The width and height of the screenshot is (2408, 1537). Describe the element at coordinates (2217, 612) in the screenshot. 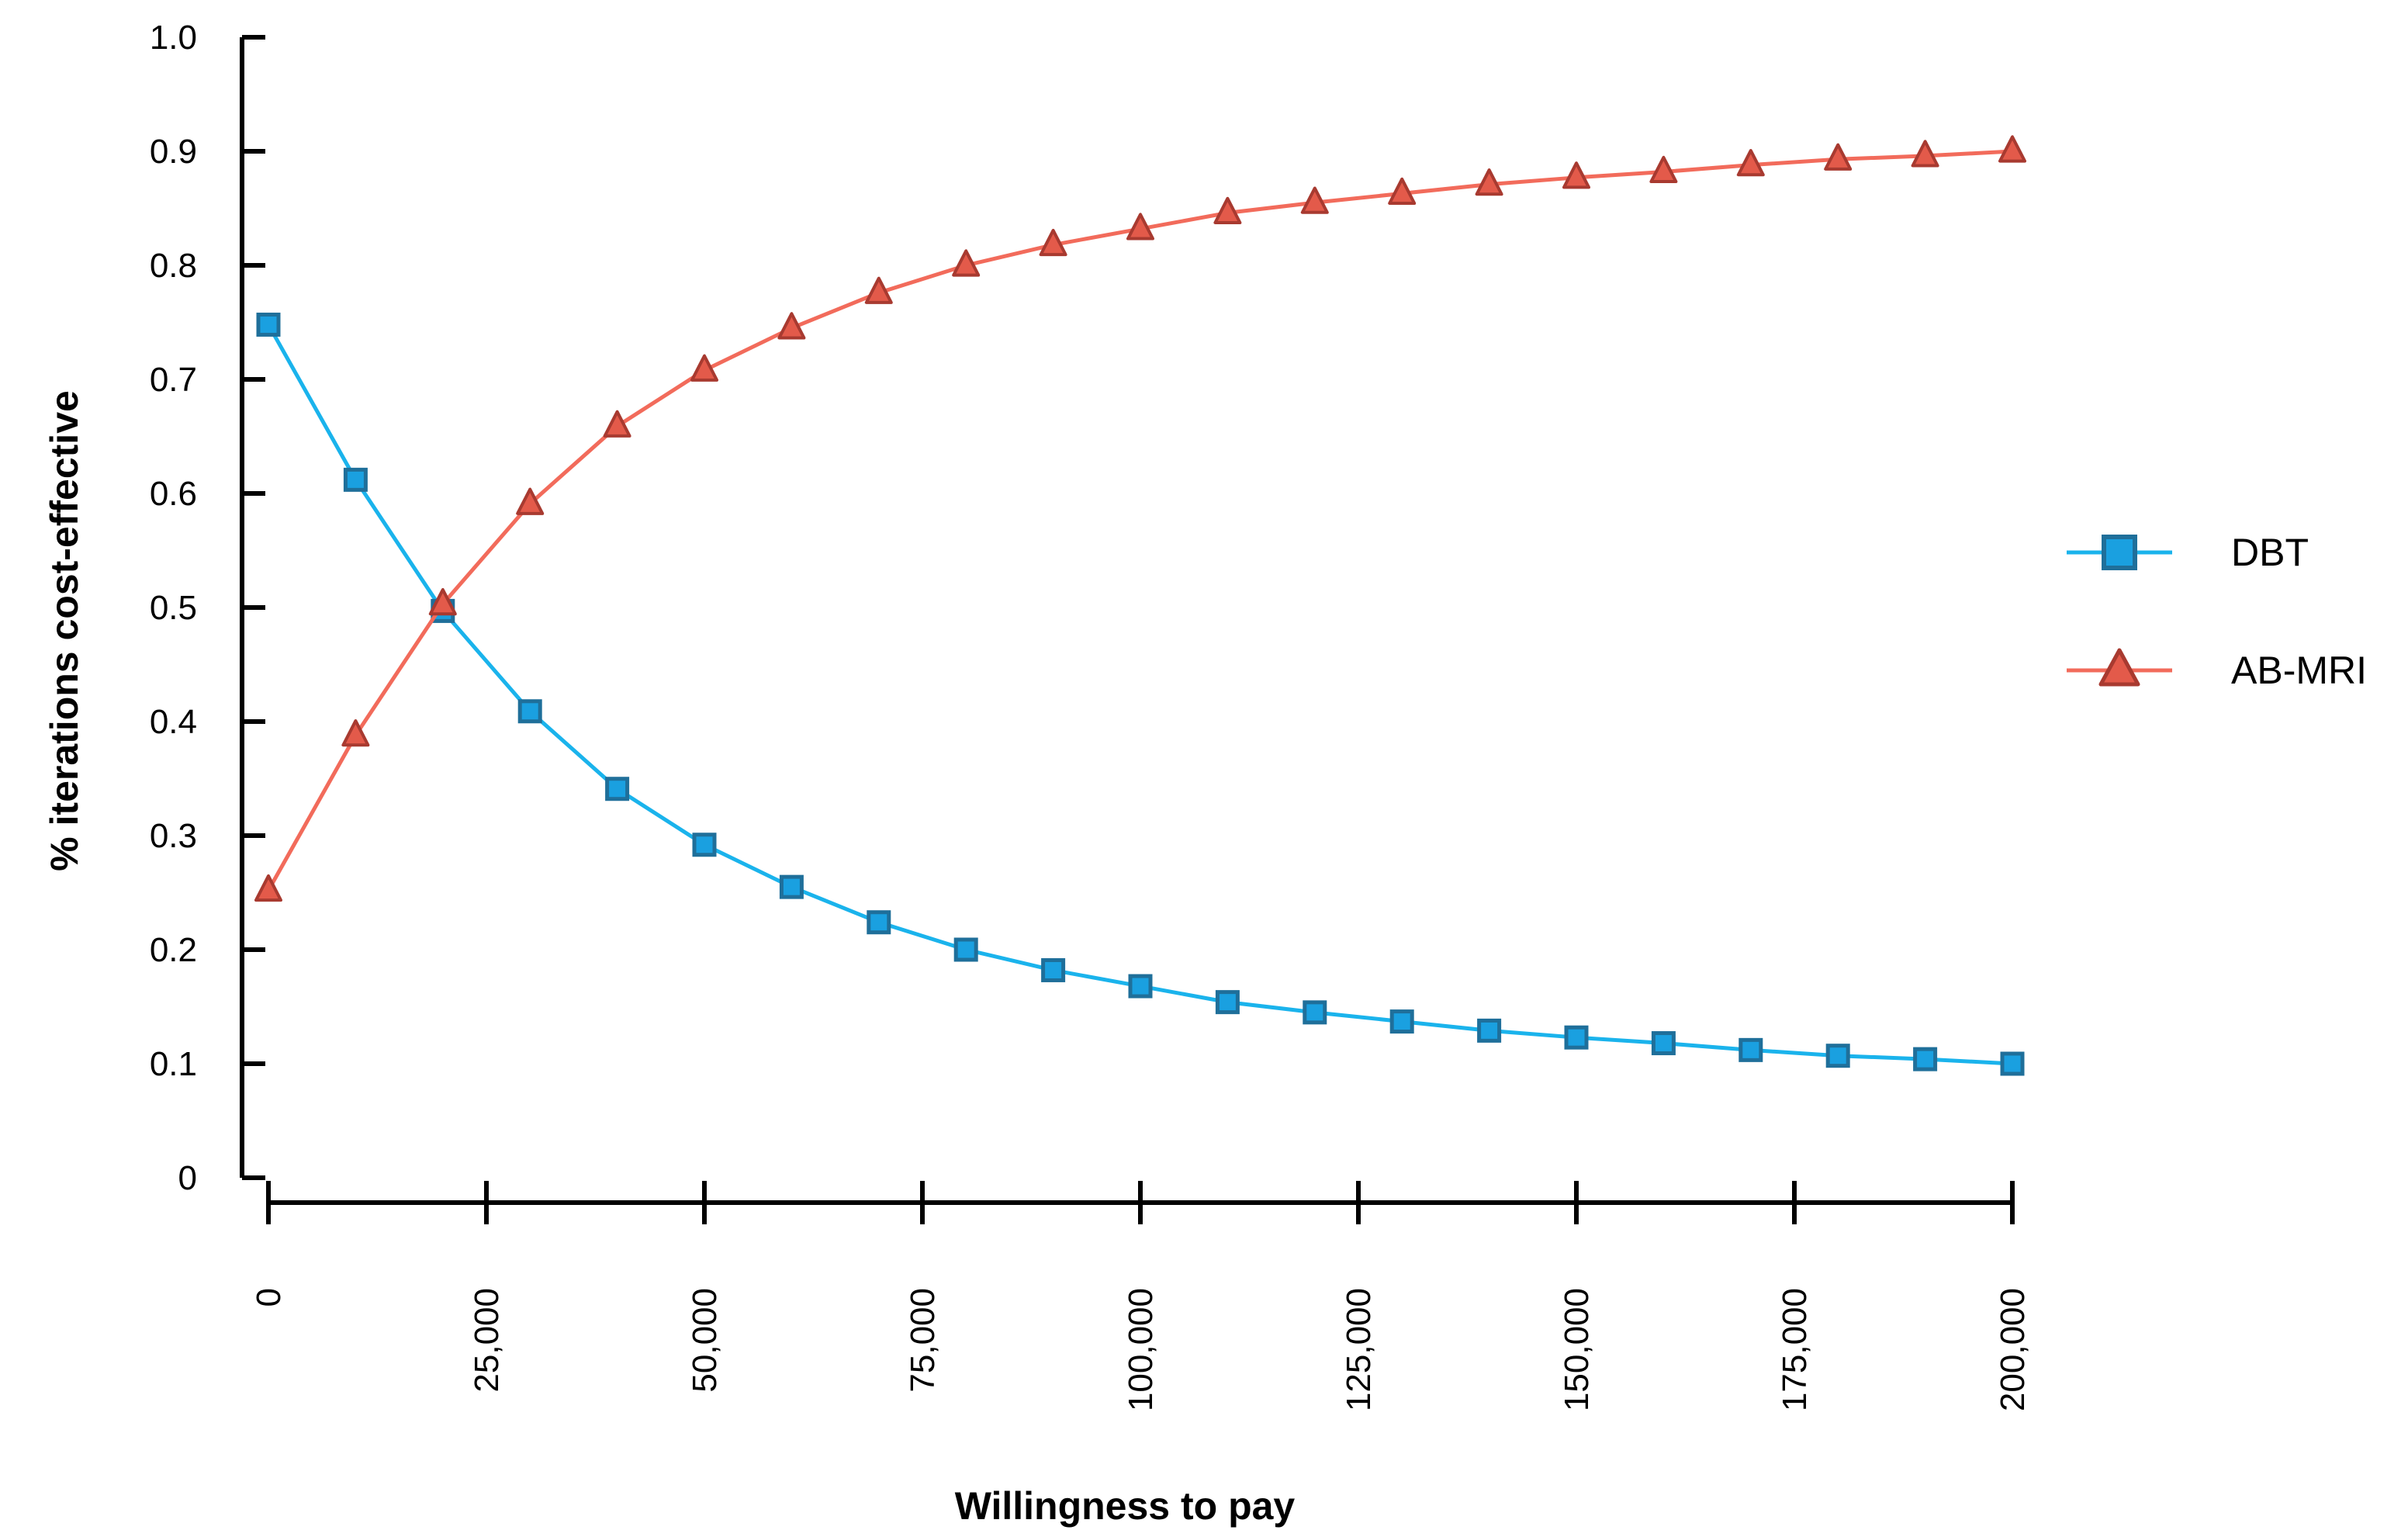

I see `legend: DBT AB-MRI` at that location.